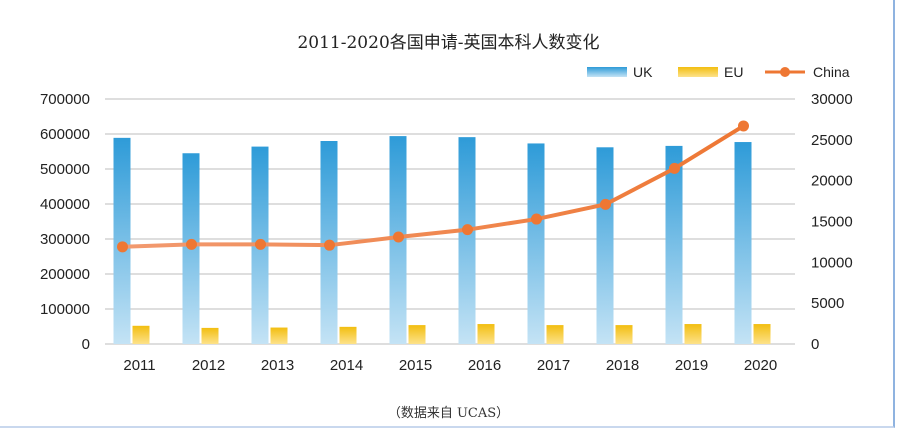 Image resolution: width=897 pixels, height=428 pixels. What do you see at coordinates (208, 365) in the screenshot?
I see `x-tick-label: 2012` at bounding box center [208, 365].